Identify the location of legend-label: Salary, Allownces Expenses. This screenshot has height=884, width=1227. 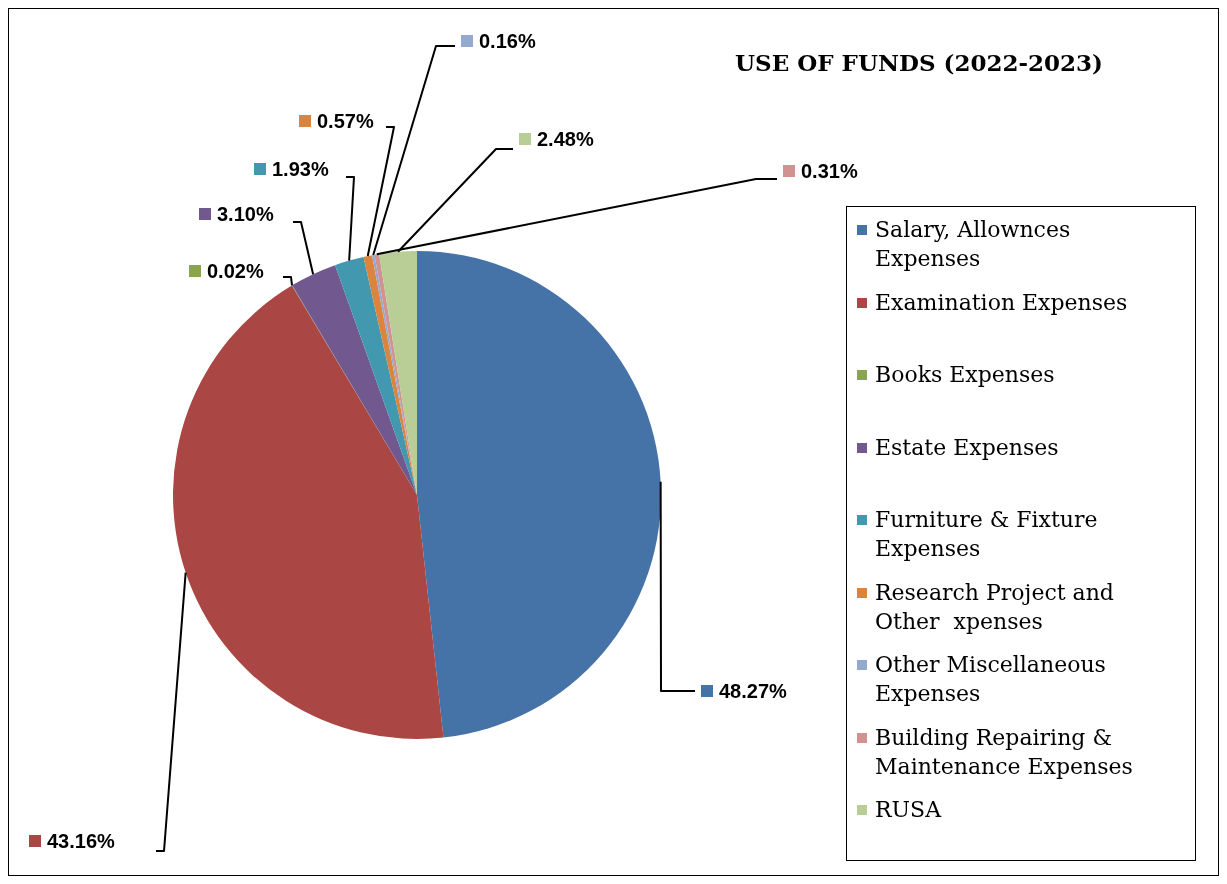
(973, 244).